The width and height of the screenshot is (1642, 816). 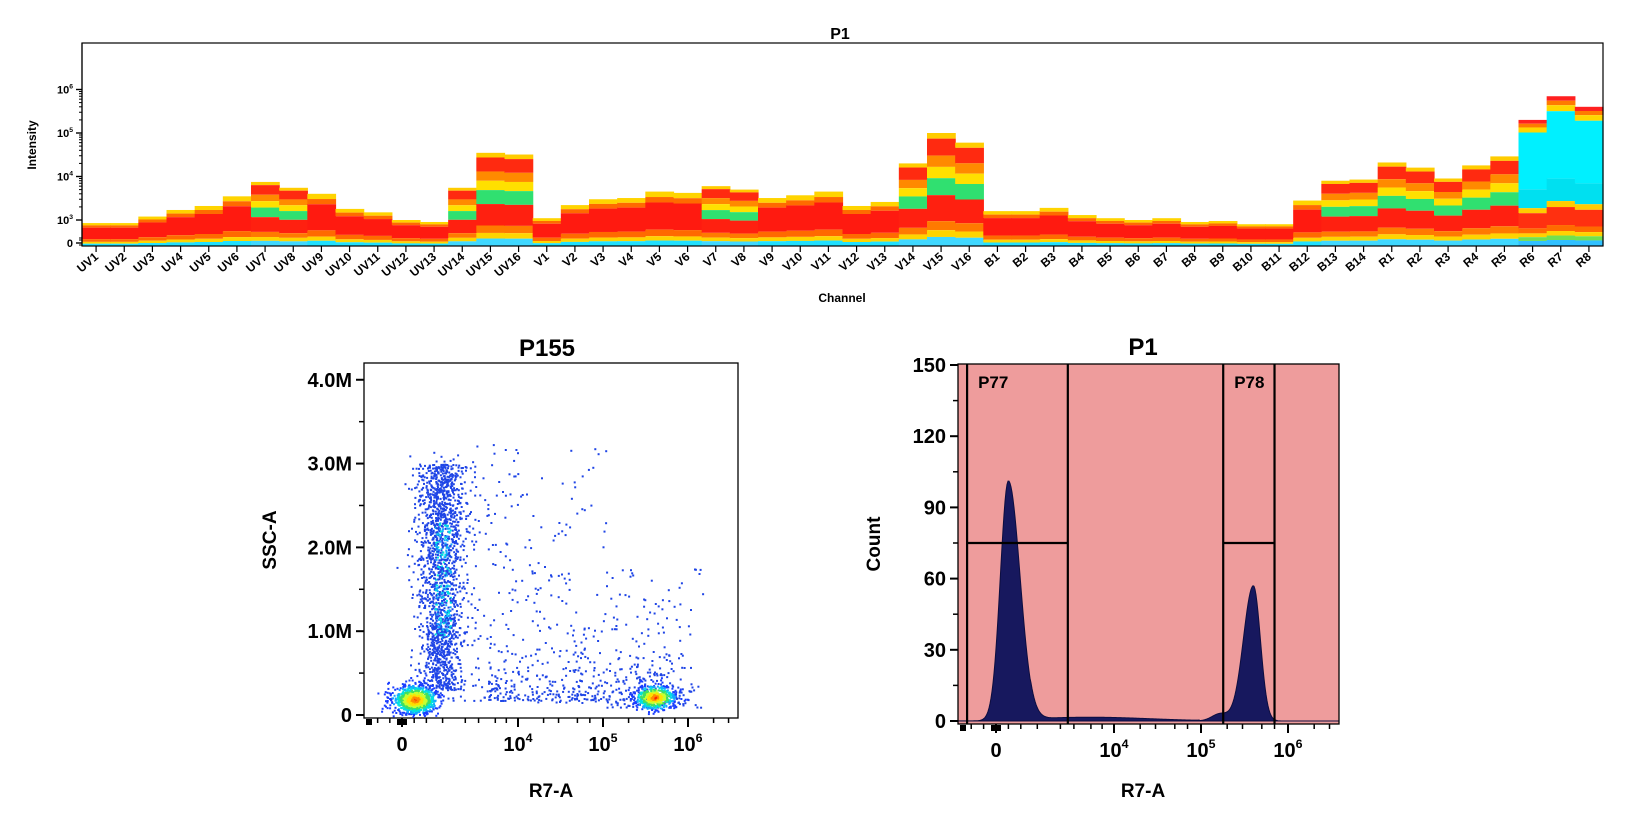 I want to click on histogram-y-tick-label: 60, so click(x=935, y=580).